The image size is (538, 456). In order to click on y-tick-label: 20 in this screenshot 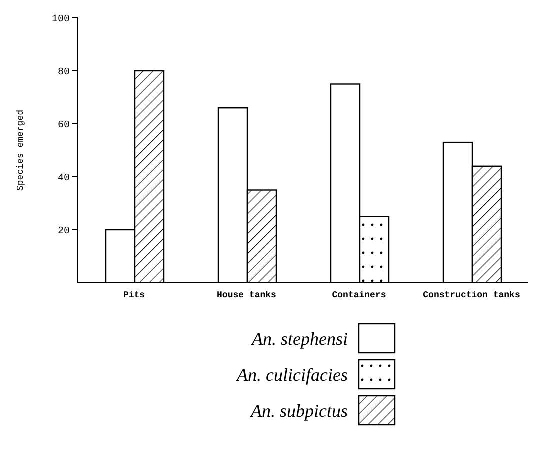, I will do `click(64, 232)`.